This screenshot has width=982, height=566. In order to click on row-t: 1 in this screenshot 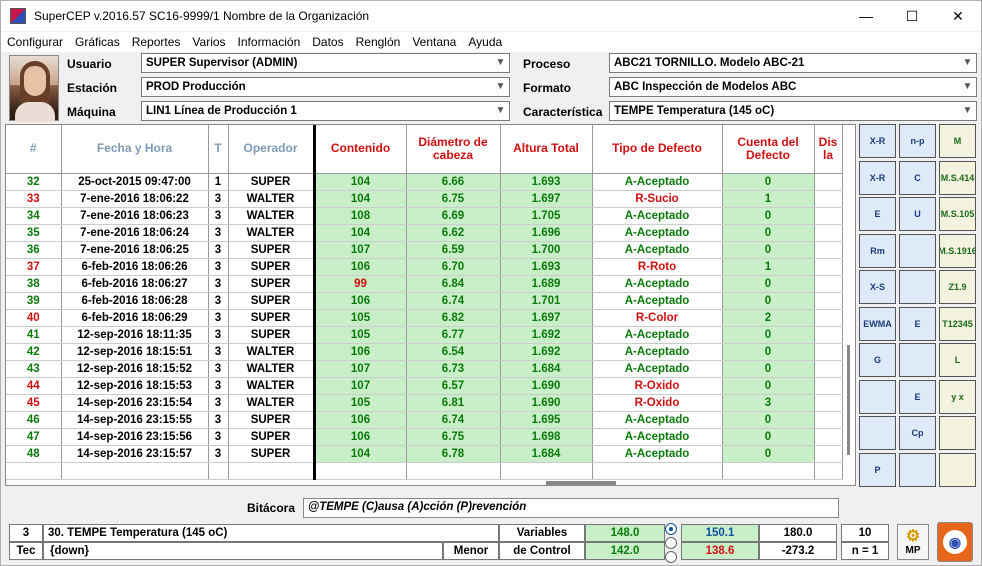, I will do `click(218, 182)`.